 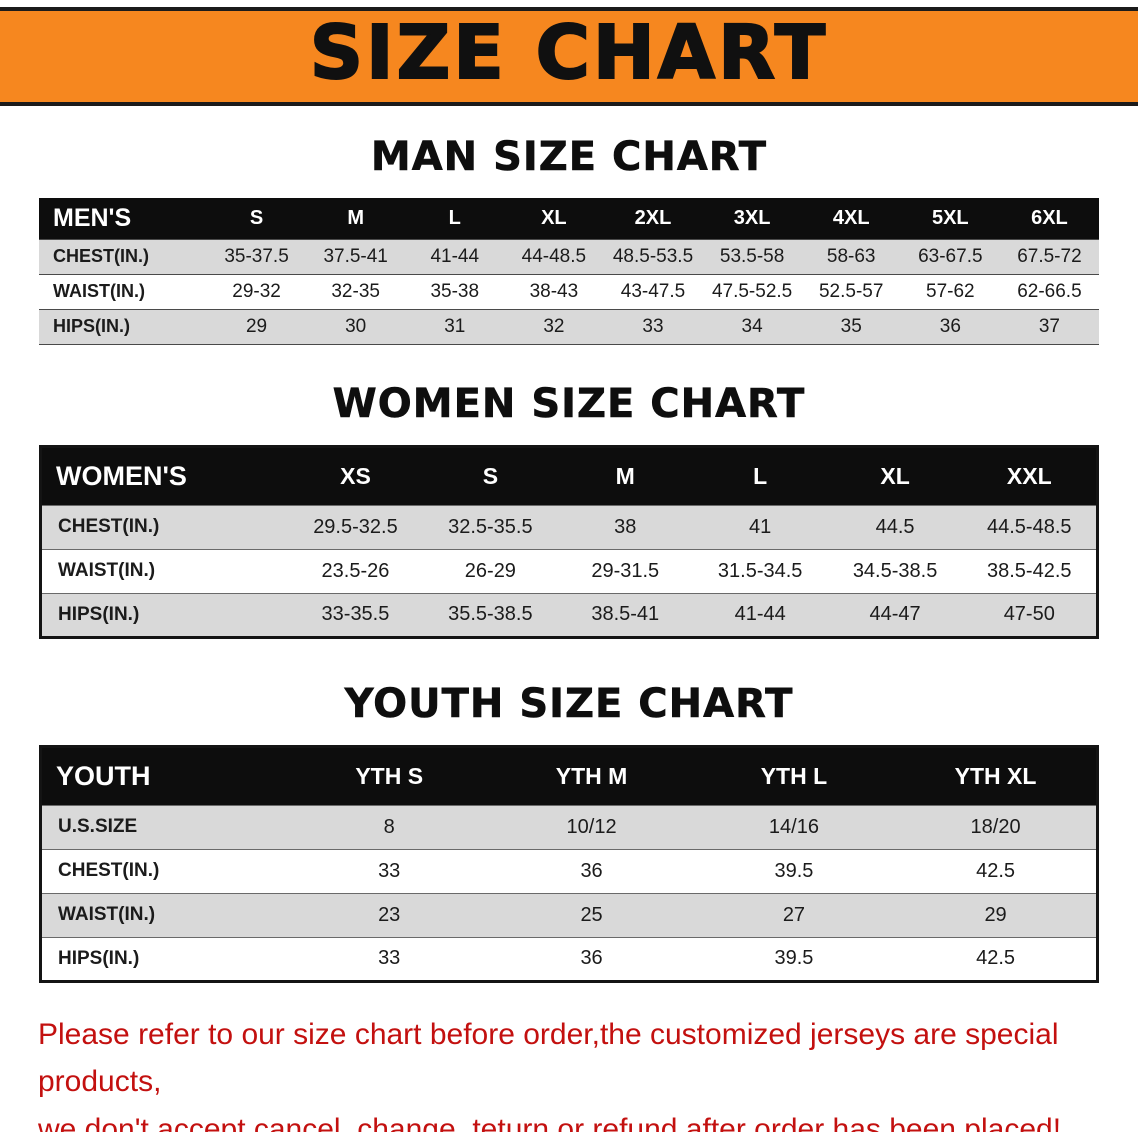 What do you see at coordinates (355, 570) in the screenshot?
I see `measure-value: 23.5-26` at bounding box center [355, 570].